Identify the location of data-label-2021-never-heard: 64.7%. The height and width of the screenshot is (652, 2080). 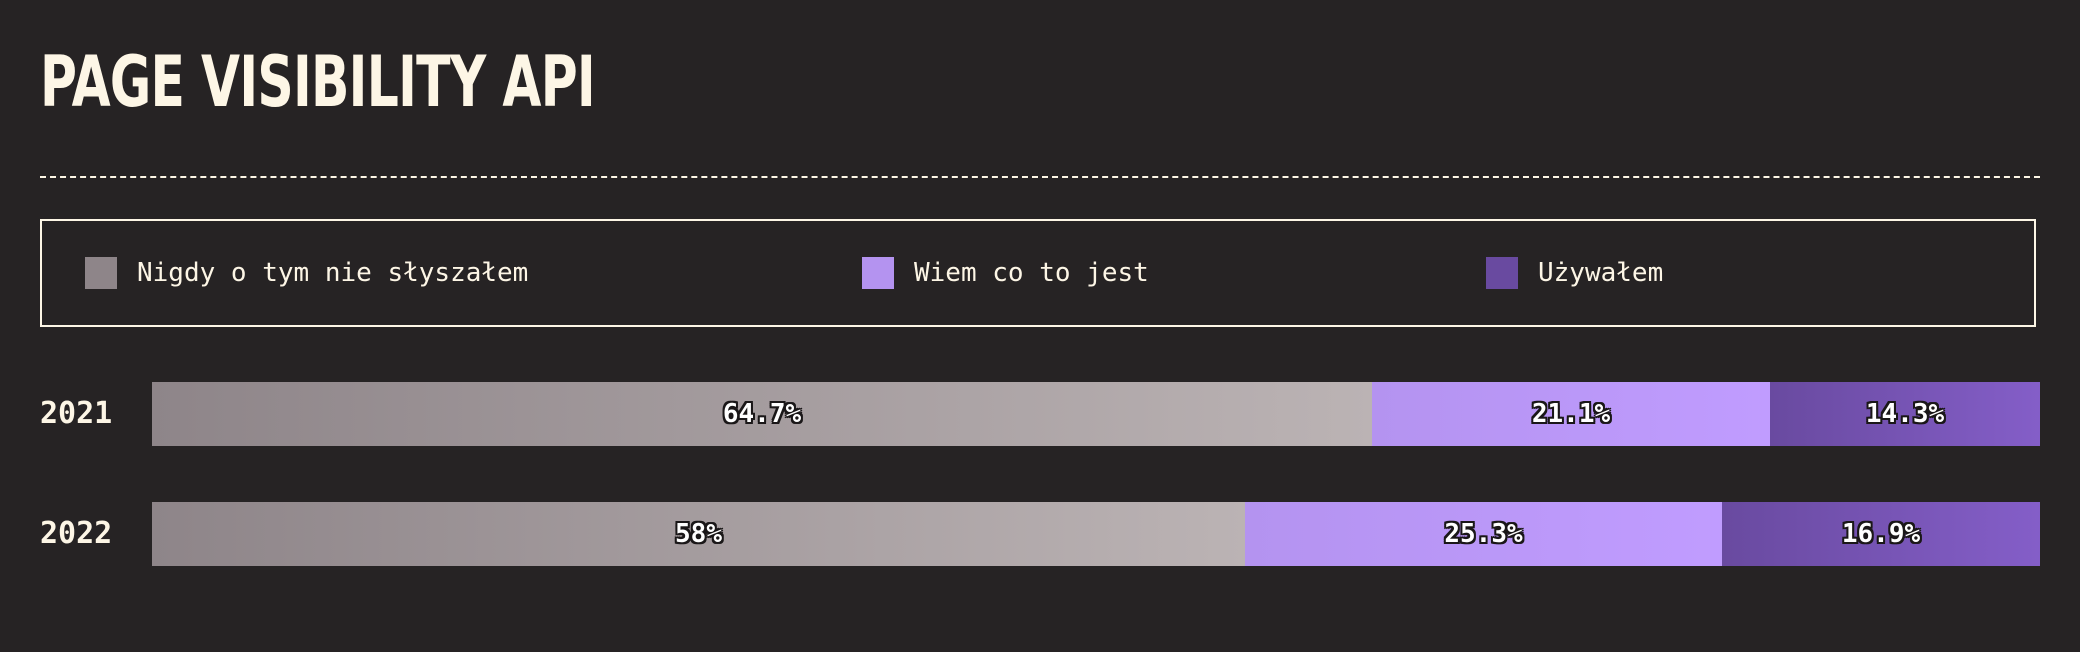
(762, 414).